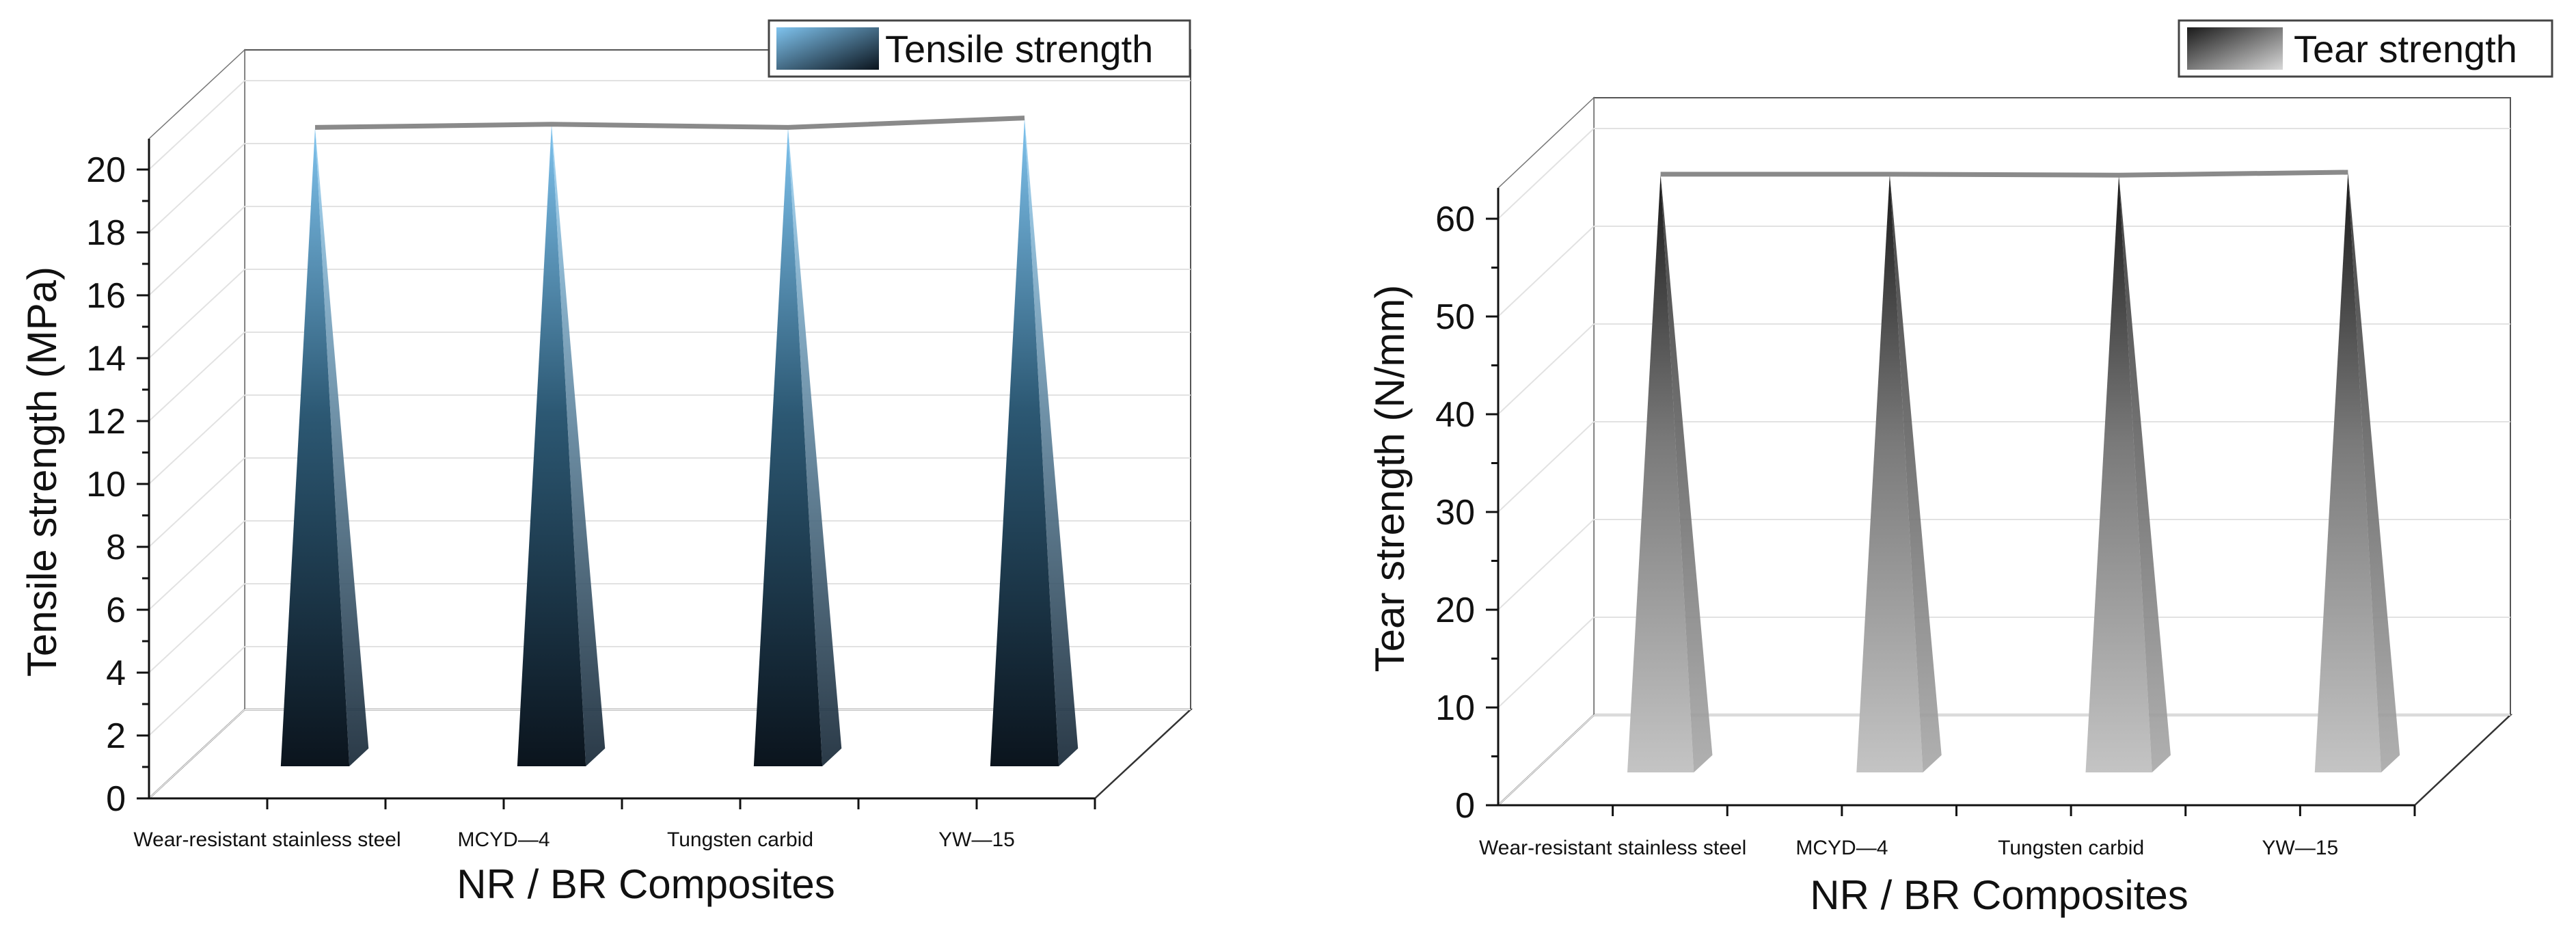 The height and width of the screenshot is (931, 2576). What do you see at coordinates (1390, 479) in the screenshot?
I see `y-axis-title: Tear strength (N/mm)` at bounding box center [1390, 479].